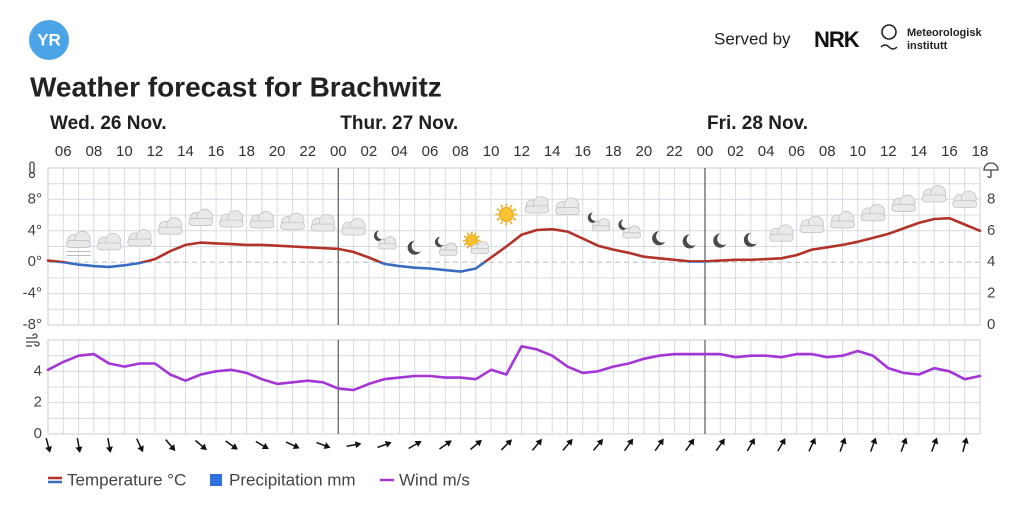 The height and width of the screenshot is (508, 1024). Describe the element at coordinates (38, 433) in the screenshot. I see `y-tick-label: 0` at that location.